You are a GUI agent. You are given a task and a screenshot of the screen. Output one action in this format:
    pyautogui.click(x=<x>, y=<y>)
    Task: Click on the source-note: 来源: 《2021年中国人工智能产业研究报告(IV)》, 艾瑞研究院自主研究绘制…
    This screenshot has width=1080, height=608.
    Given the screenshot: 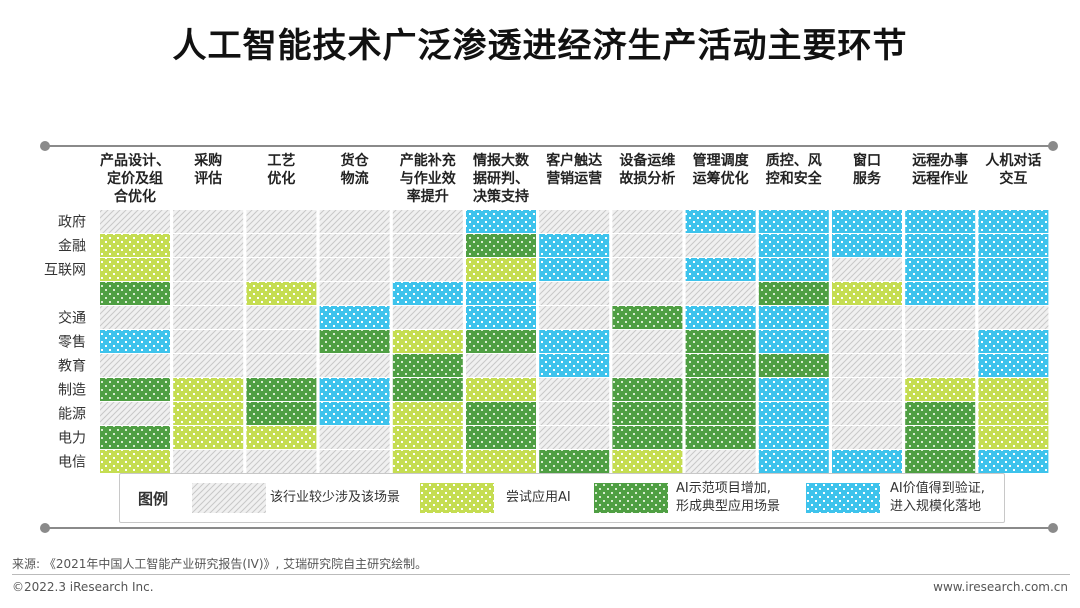 What is the action you would take?
    pyautogui.click(x=220, y=564)
    